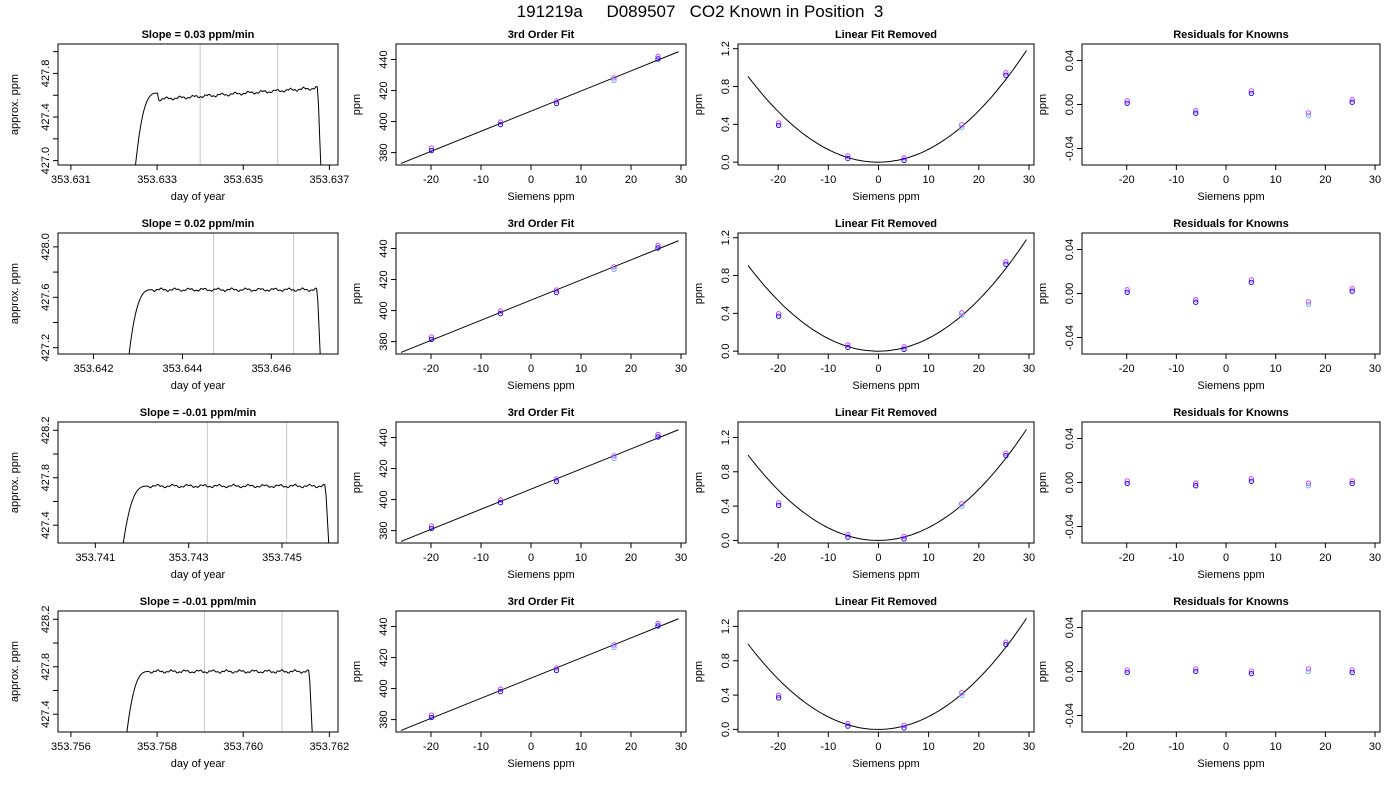 This screenshot has width=1400, height=800. I want to click on y-tick-label: 427.2, so click(46, 348).